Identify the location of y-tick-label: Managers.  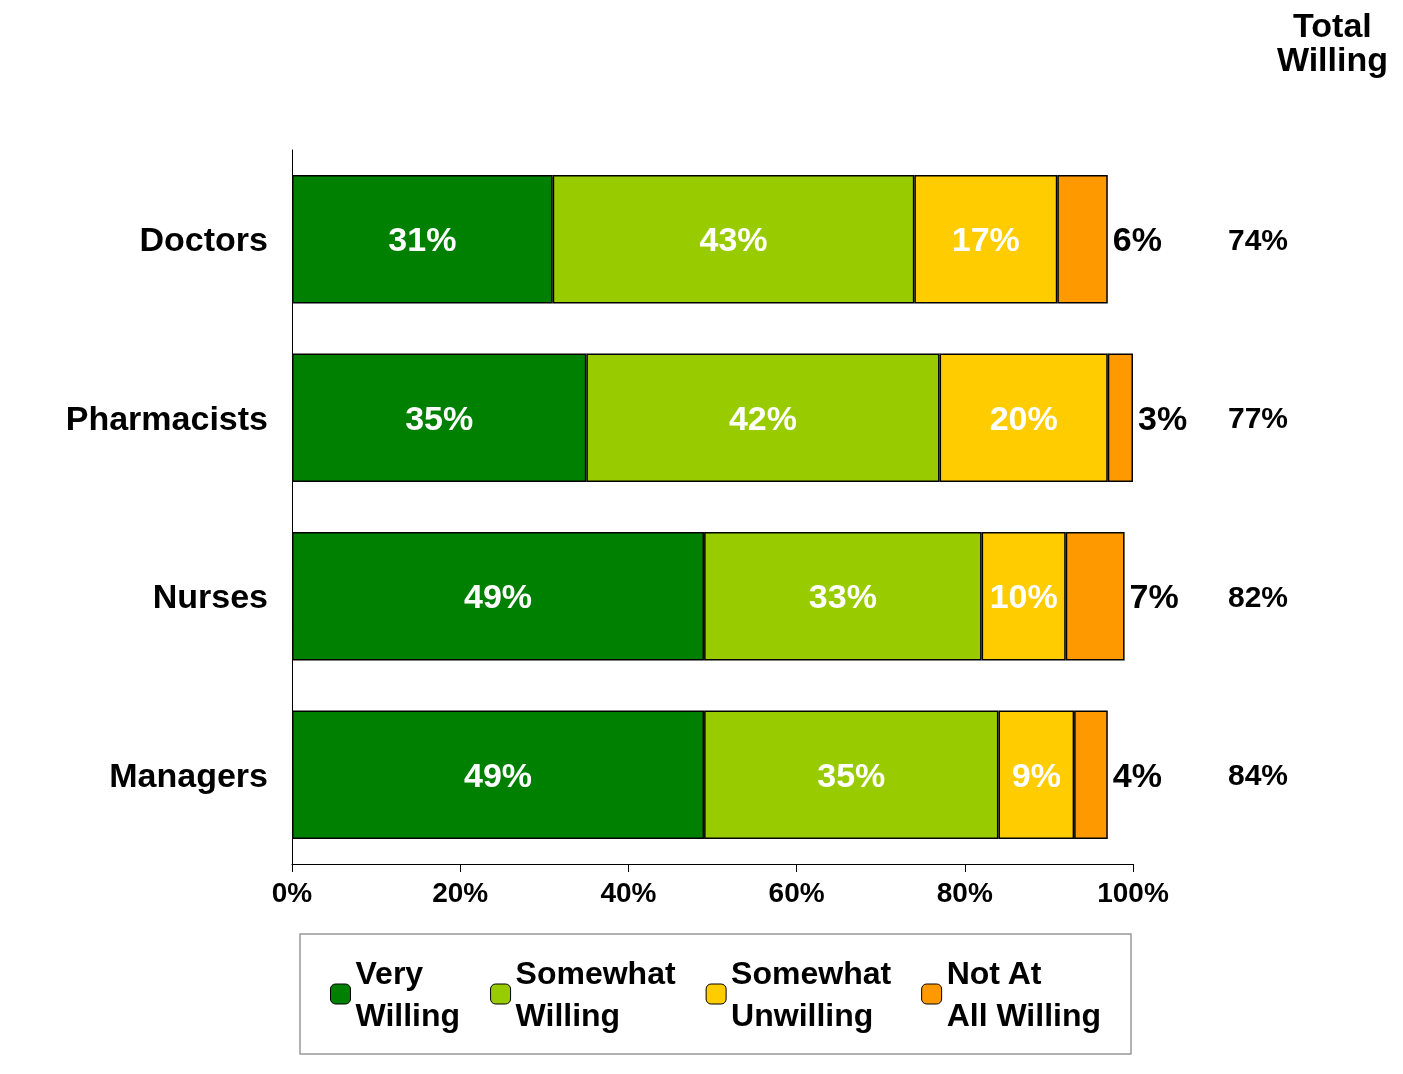
(188, 774).